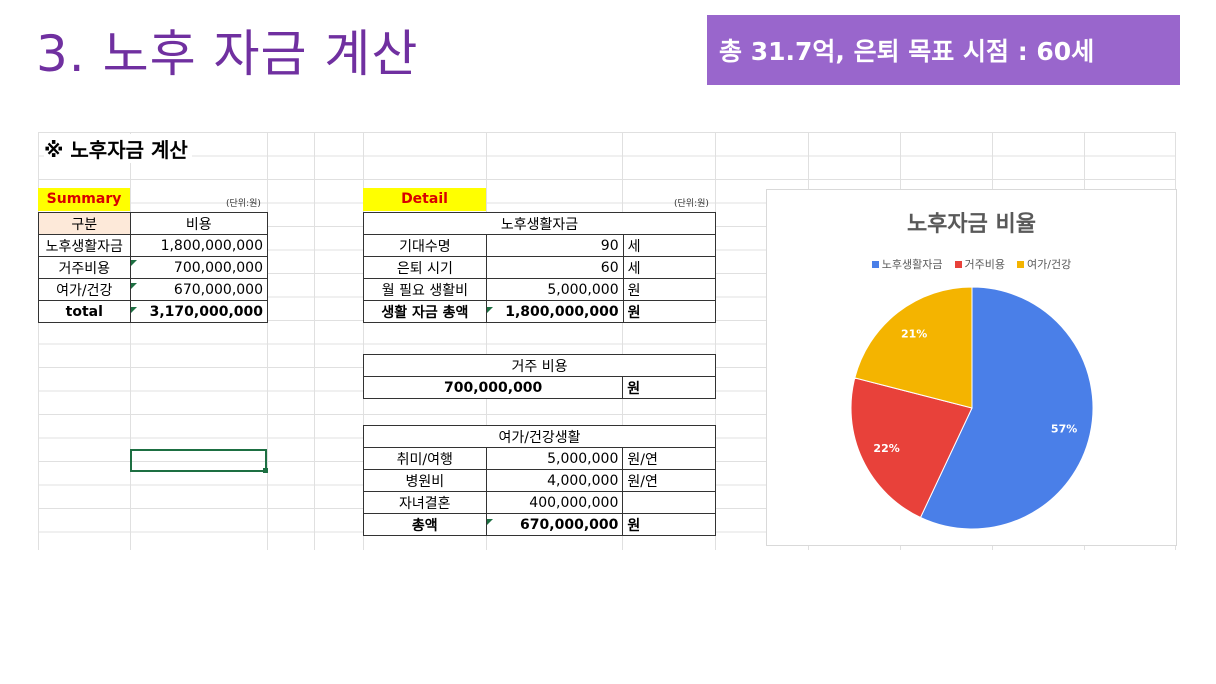 This screenshot has width=1216, height=684. Describe the element at coordinates (84, 223) in the screenshot. I see `summary-header-category: 구분` at that location.